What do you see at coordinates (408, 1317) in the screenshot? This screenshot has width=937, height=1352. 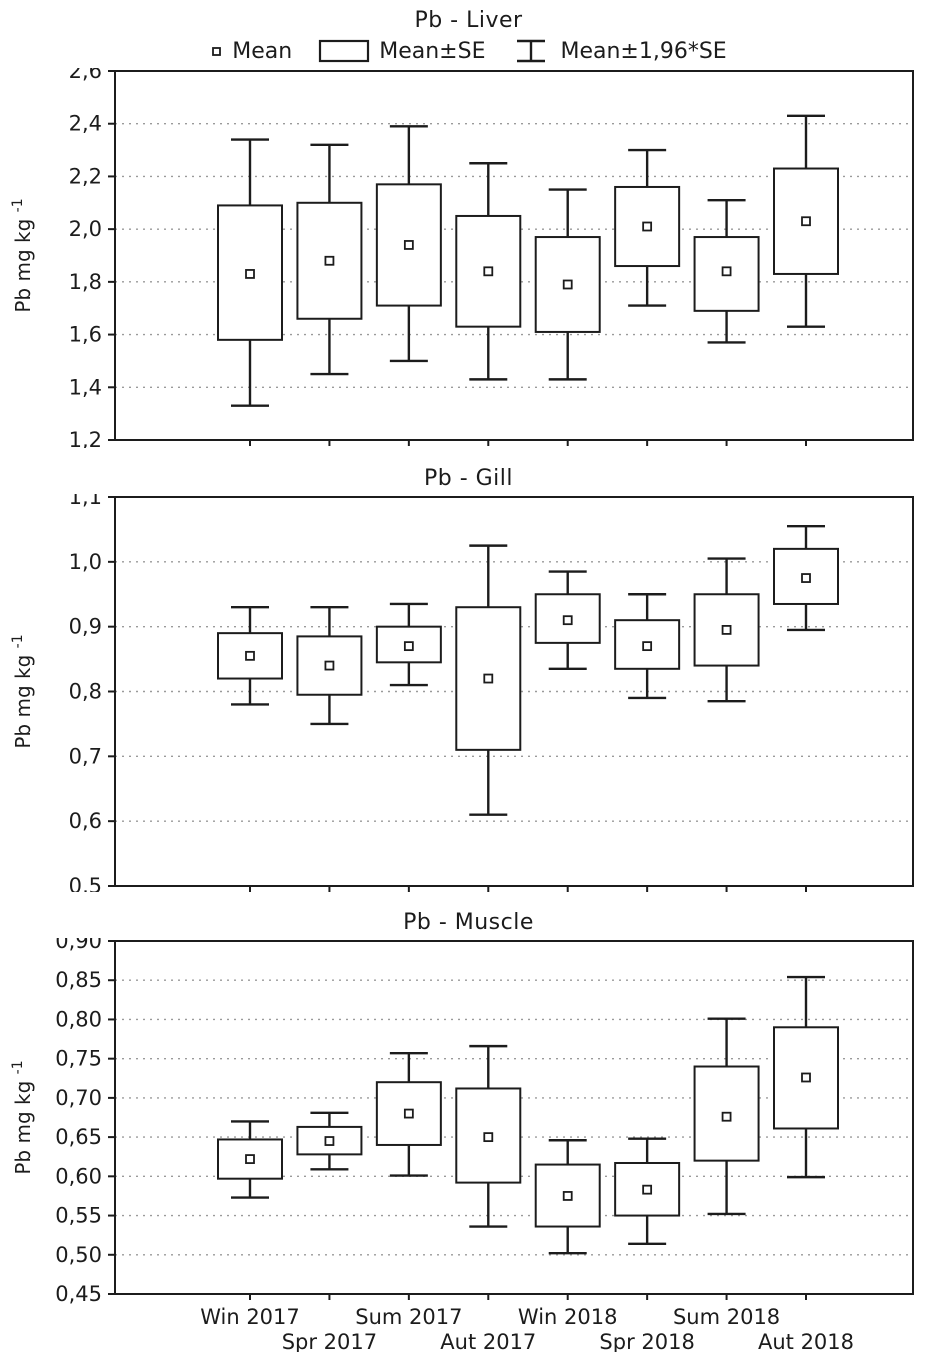 I see `x-tick-label: Sum 2017` at bounding box center [408, 1317].